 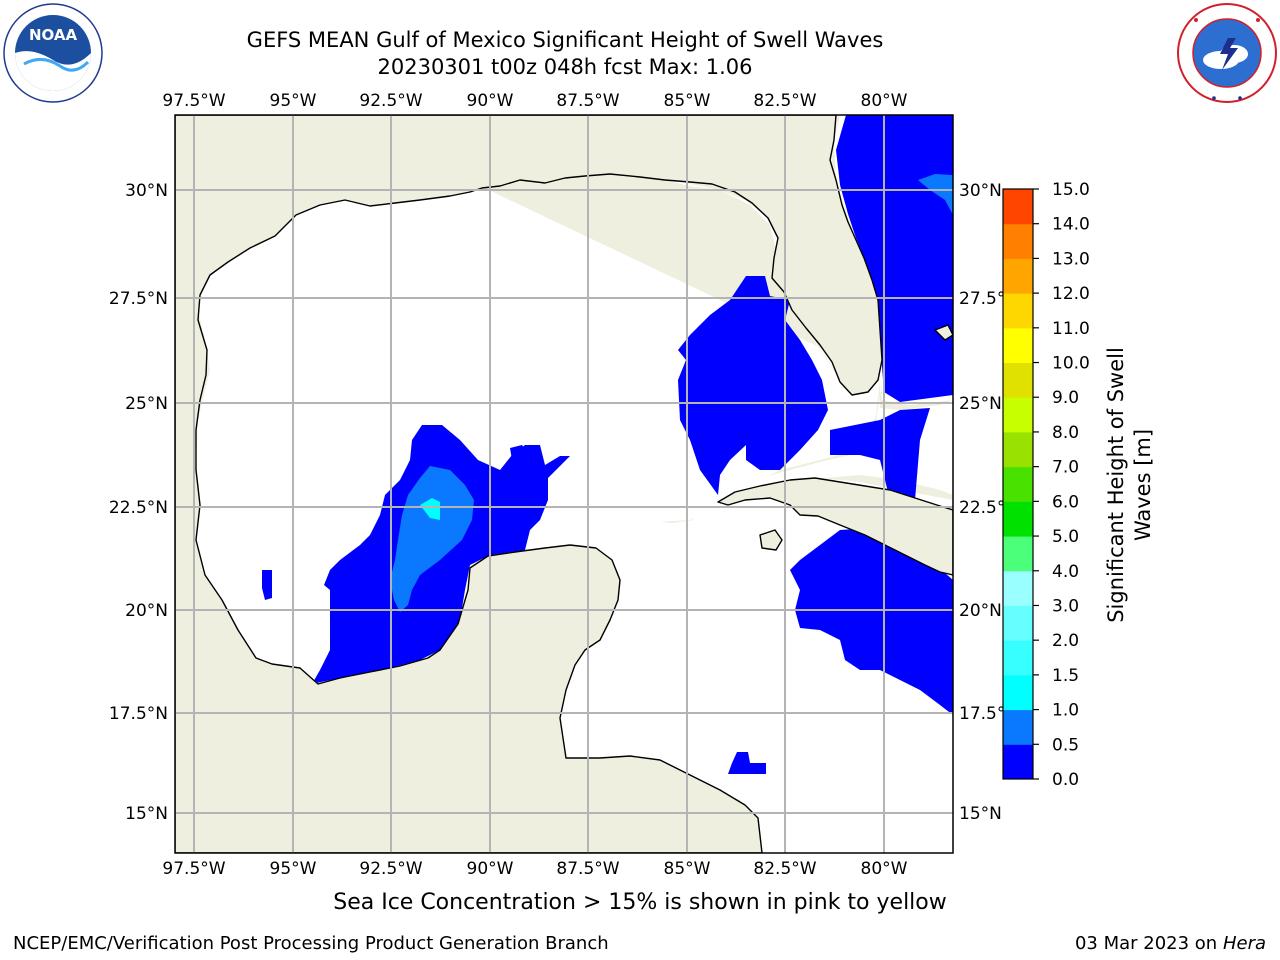 What do you see at coordinates (534, 101) in the screenshot?
I see `longitude-labels-top: 97.5°W 95°W 92.5°W 90°W 87.5°W 85°W 82.5°W 80°W` at bounding box center [534, 101].